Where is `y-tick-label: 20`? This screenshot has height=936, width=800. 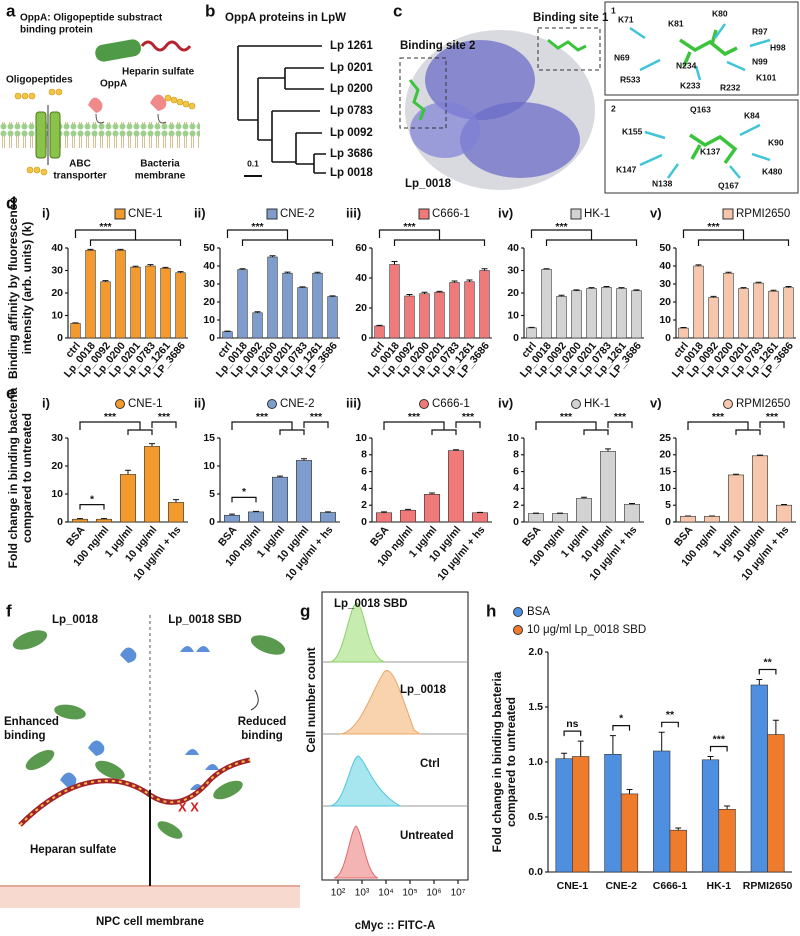
y-tick-label: 20 is located at coordinates (209, 302).